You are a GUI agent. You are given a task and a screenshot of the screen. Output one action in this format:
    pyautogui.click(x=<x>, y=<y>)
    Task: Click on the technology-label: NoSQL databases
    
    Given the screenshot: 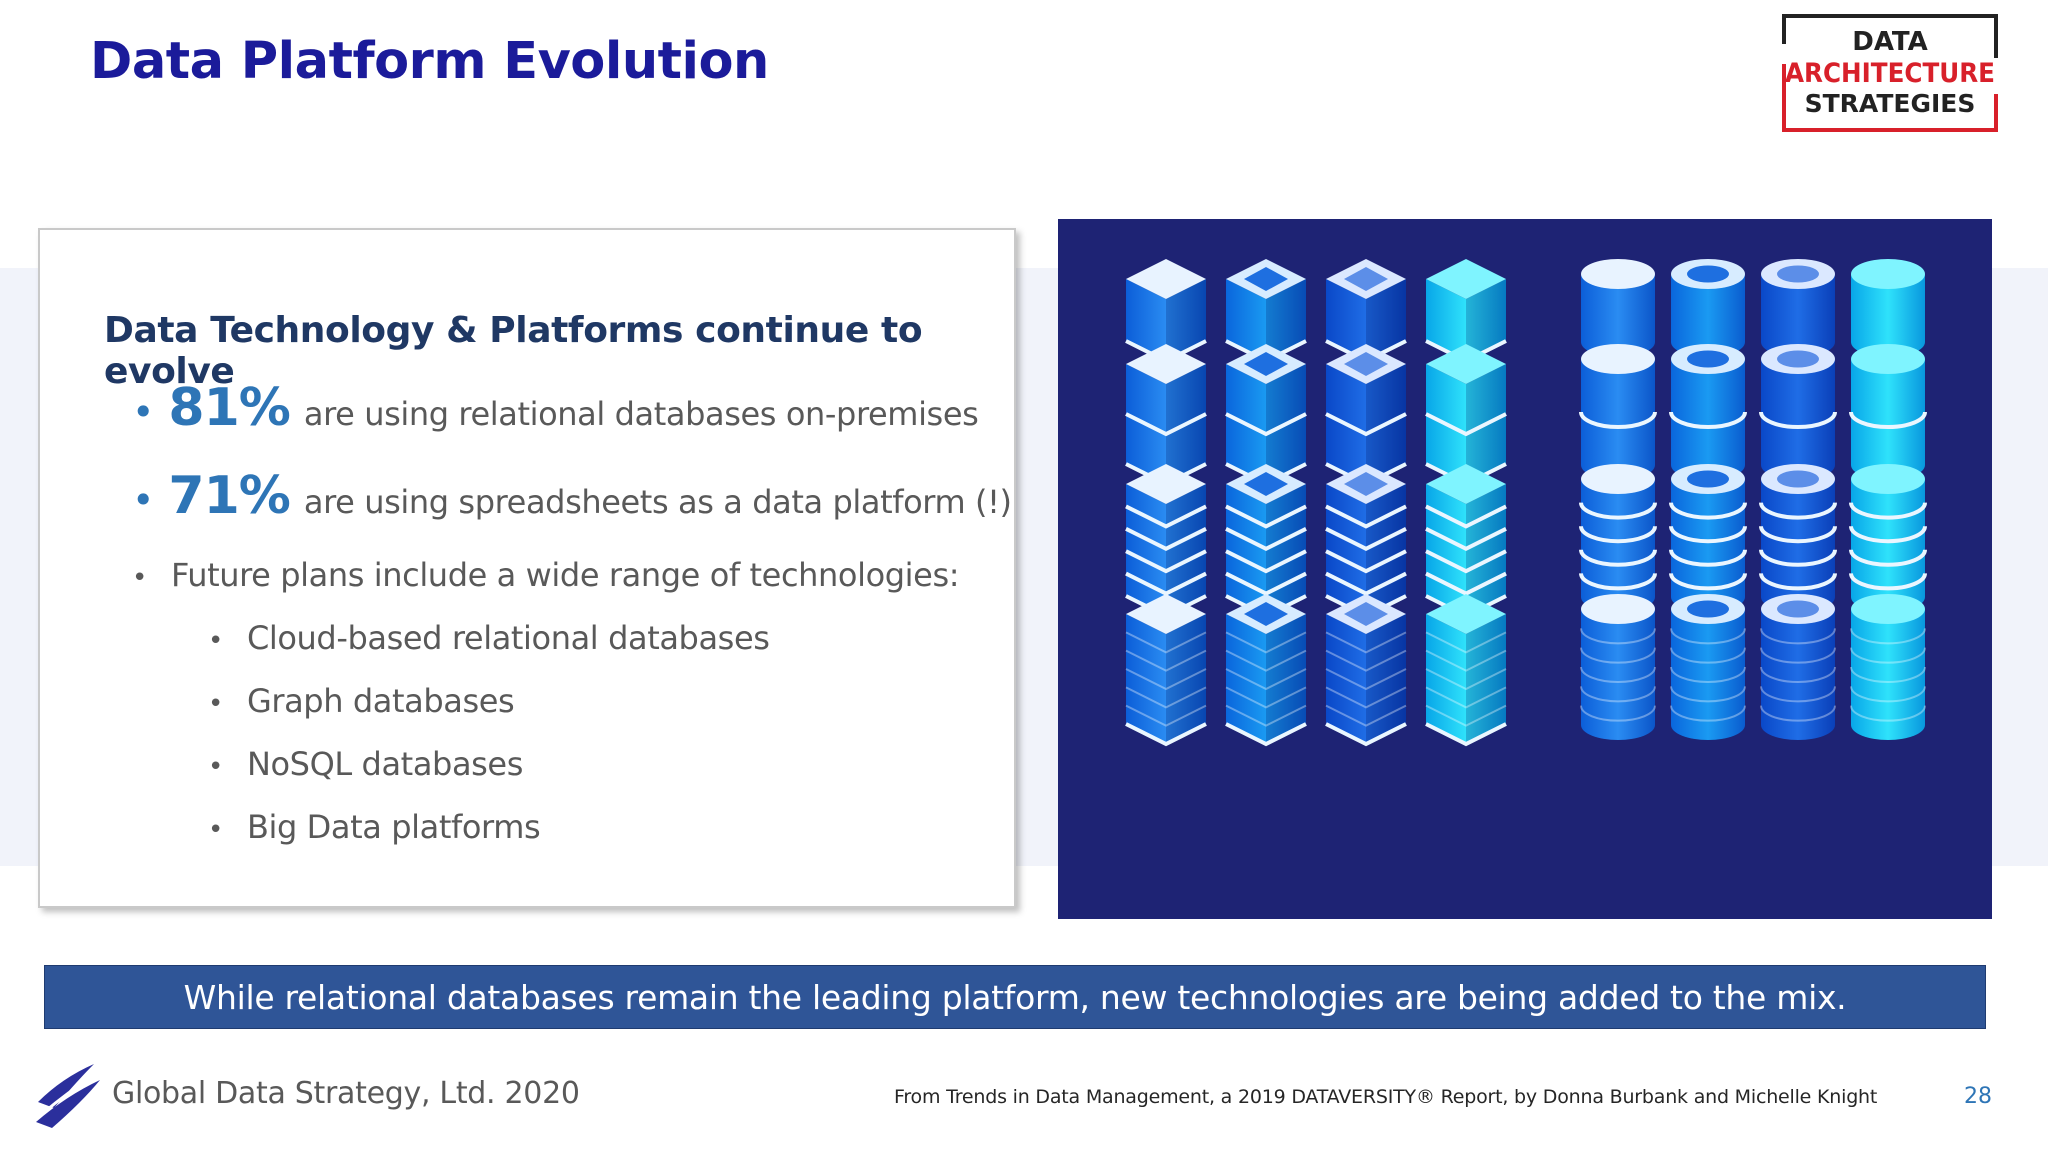 What is the action you would take?
    pyautogui.click(x=384, y=764)
    